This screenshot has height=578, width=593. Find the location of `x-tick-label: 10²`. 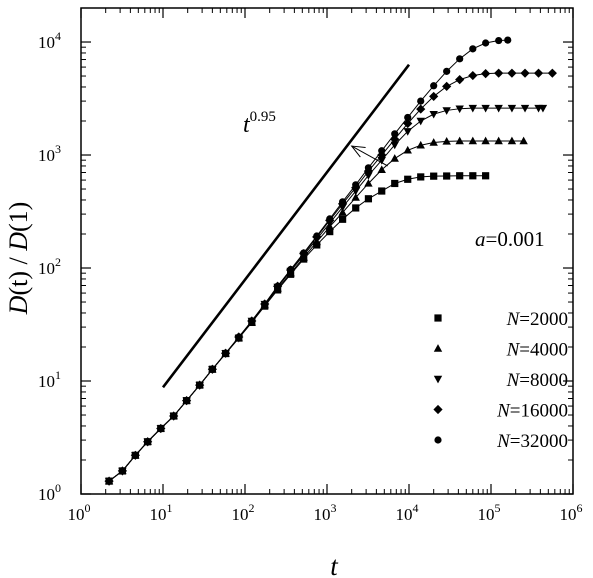

x-tick-label: 10² is located at coordinates (243, 512).